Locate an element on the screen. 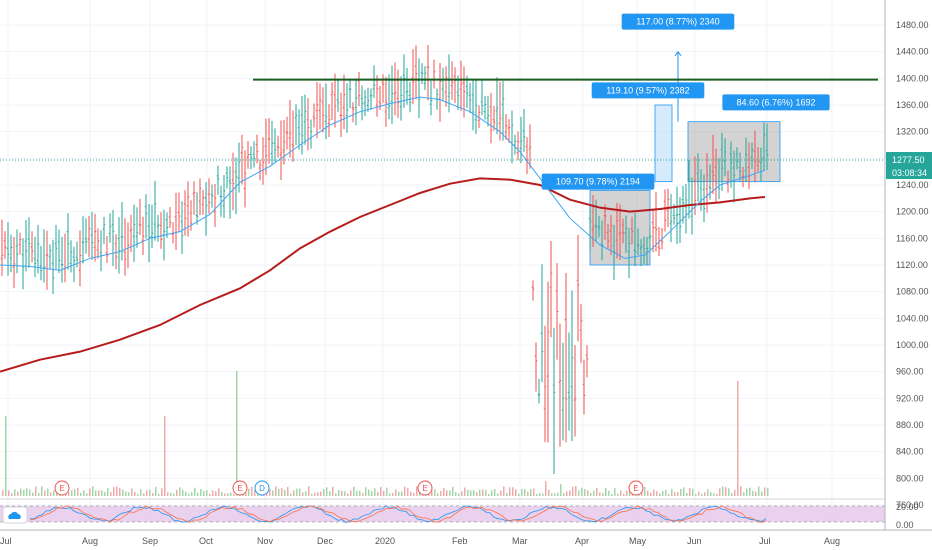 Image resolution: width=932 pixels, height=550 pixels. time-tick-label: May is located at coordinates (638, 541).